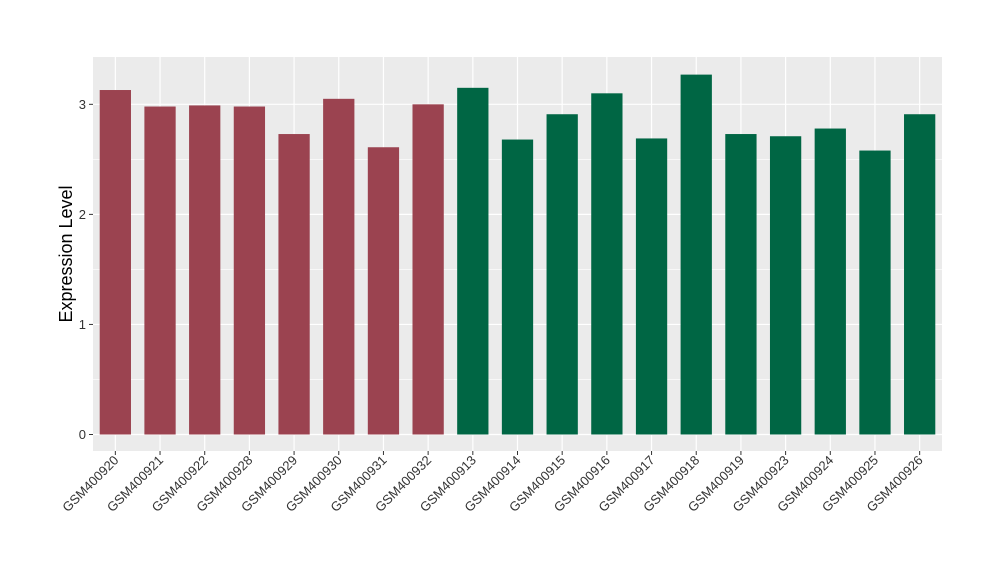 The image size is (1000, 580). Describe the element at coordinates (86, 269) in the screenshot. I see `y-axis: 0 1 2 3` at that location.